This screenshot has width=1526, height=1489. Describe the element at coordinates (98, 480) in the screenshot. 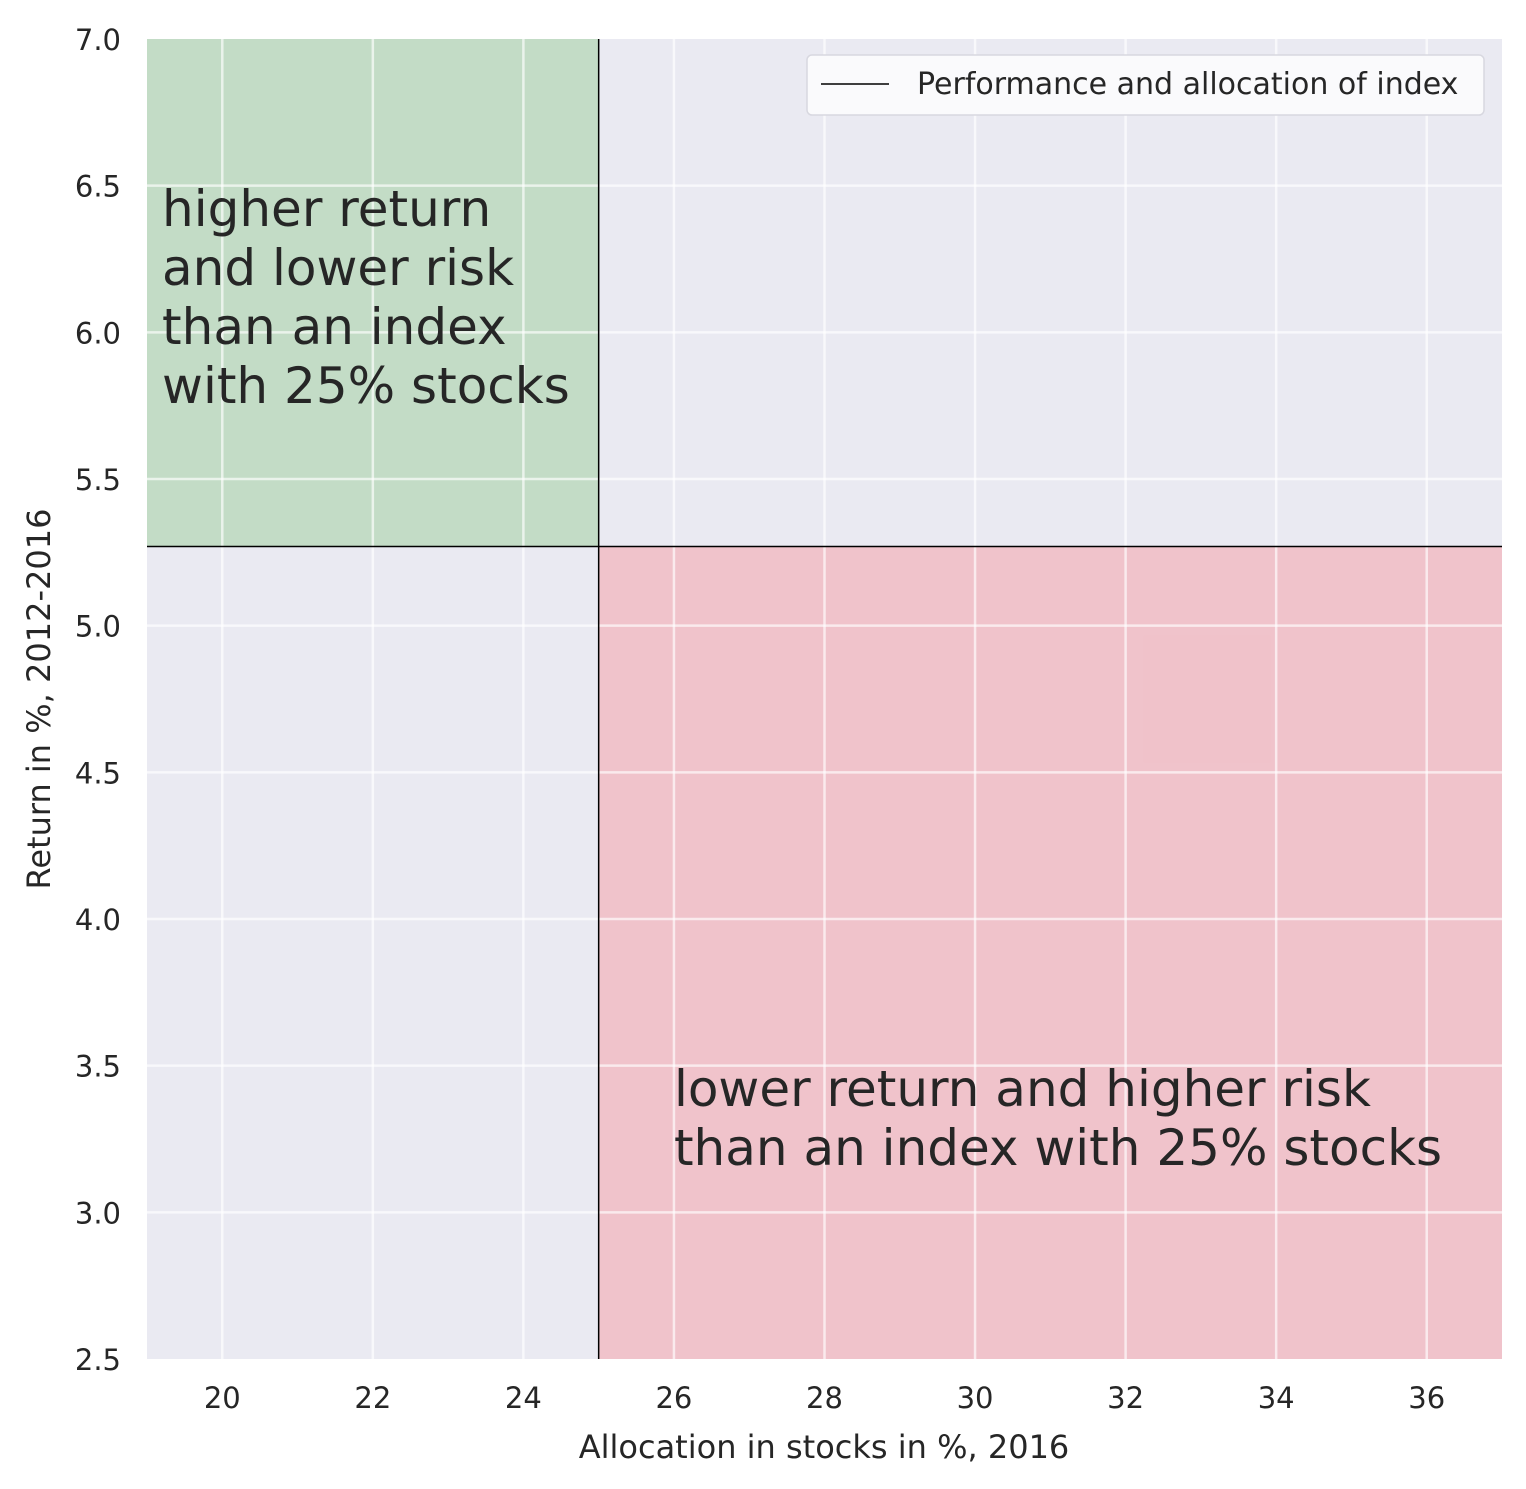

I see `y-tick-label: 5.5` at that location.